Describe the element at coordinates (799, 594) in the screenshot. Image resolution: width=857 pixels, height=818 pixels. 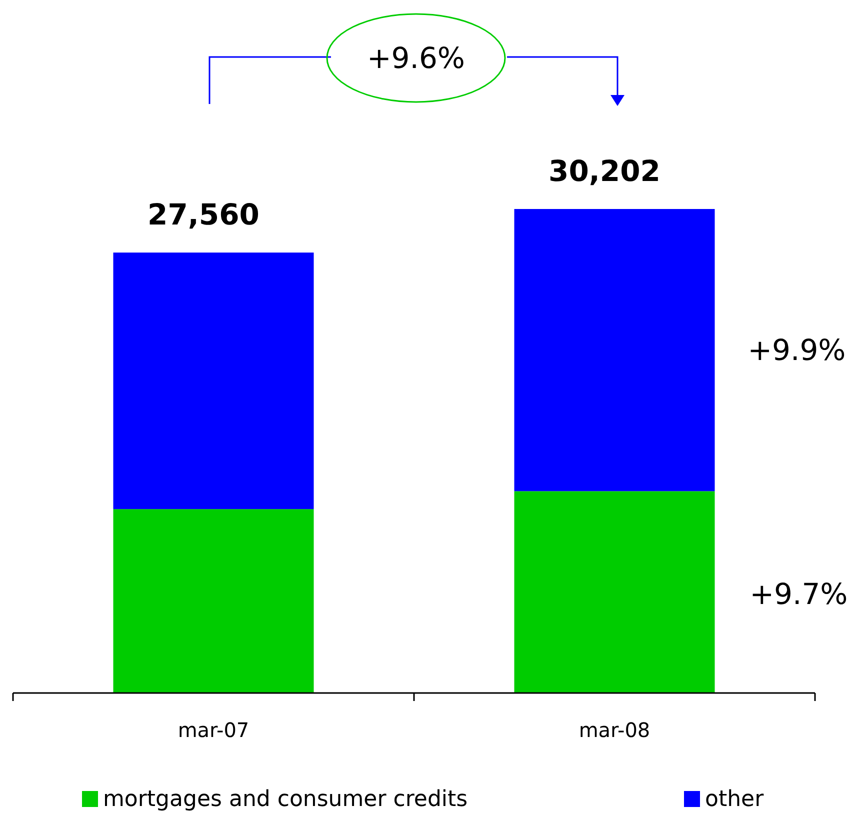
I see `annotation: +9.7%` at that location.